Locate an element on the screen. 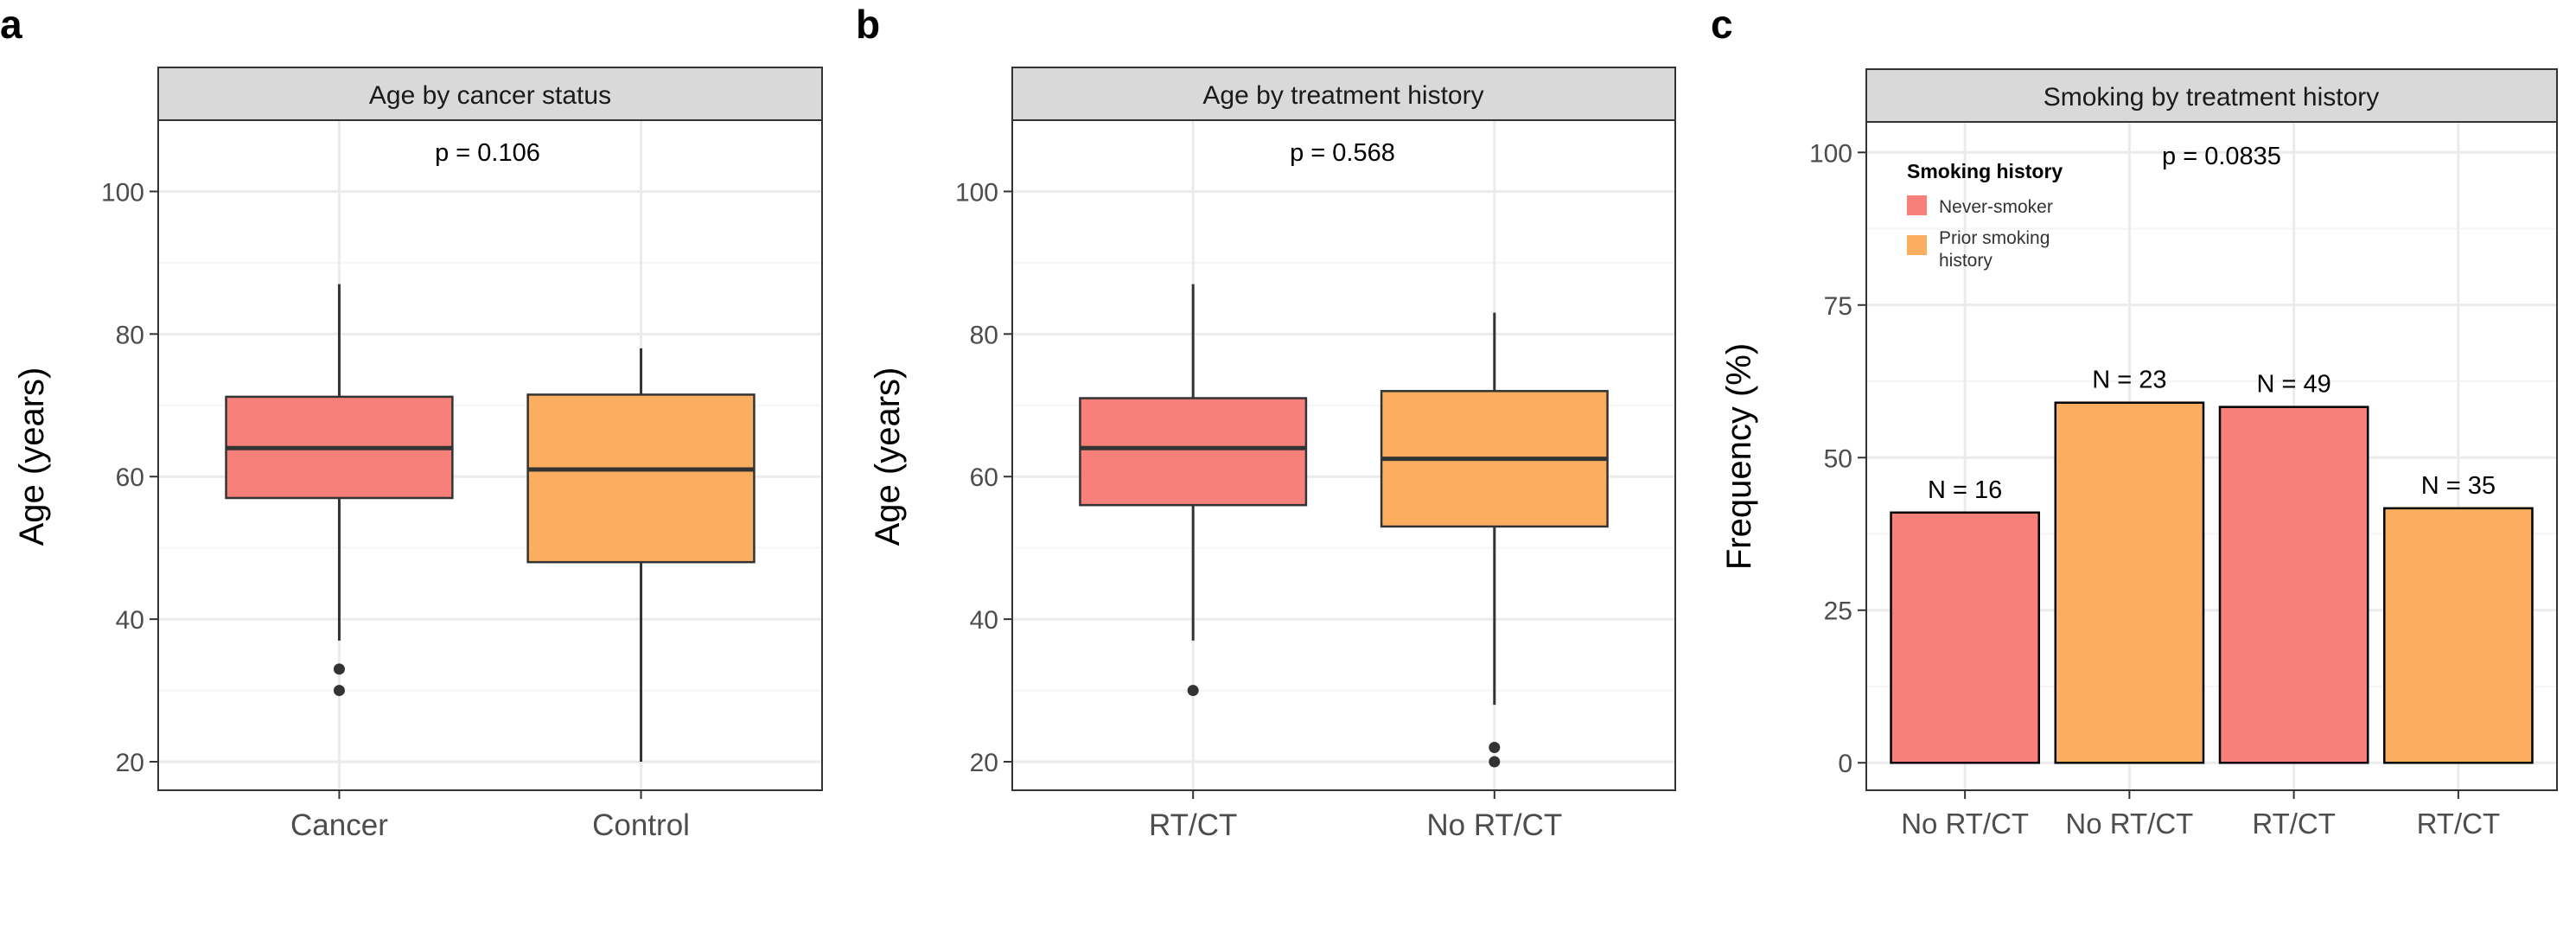 The width and height of the screenshot is (2576, 926). bar-label-3: N = 49 is located at coordinates (2293, 385).